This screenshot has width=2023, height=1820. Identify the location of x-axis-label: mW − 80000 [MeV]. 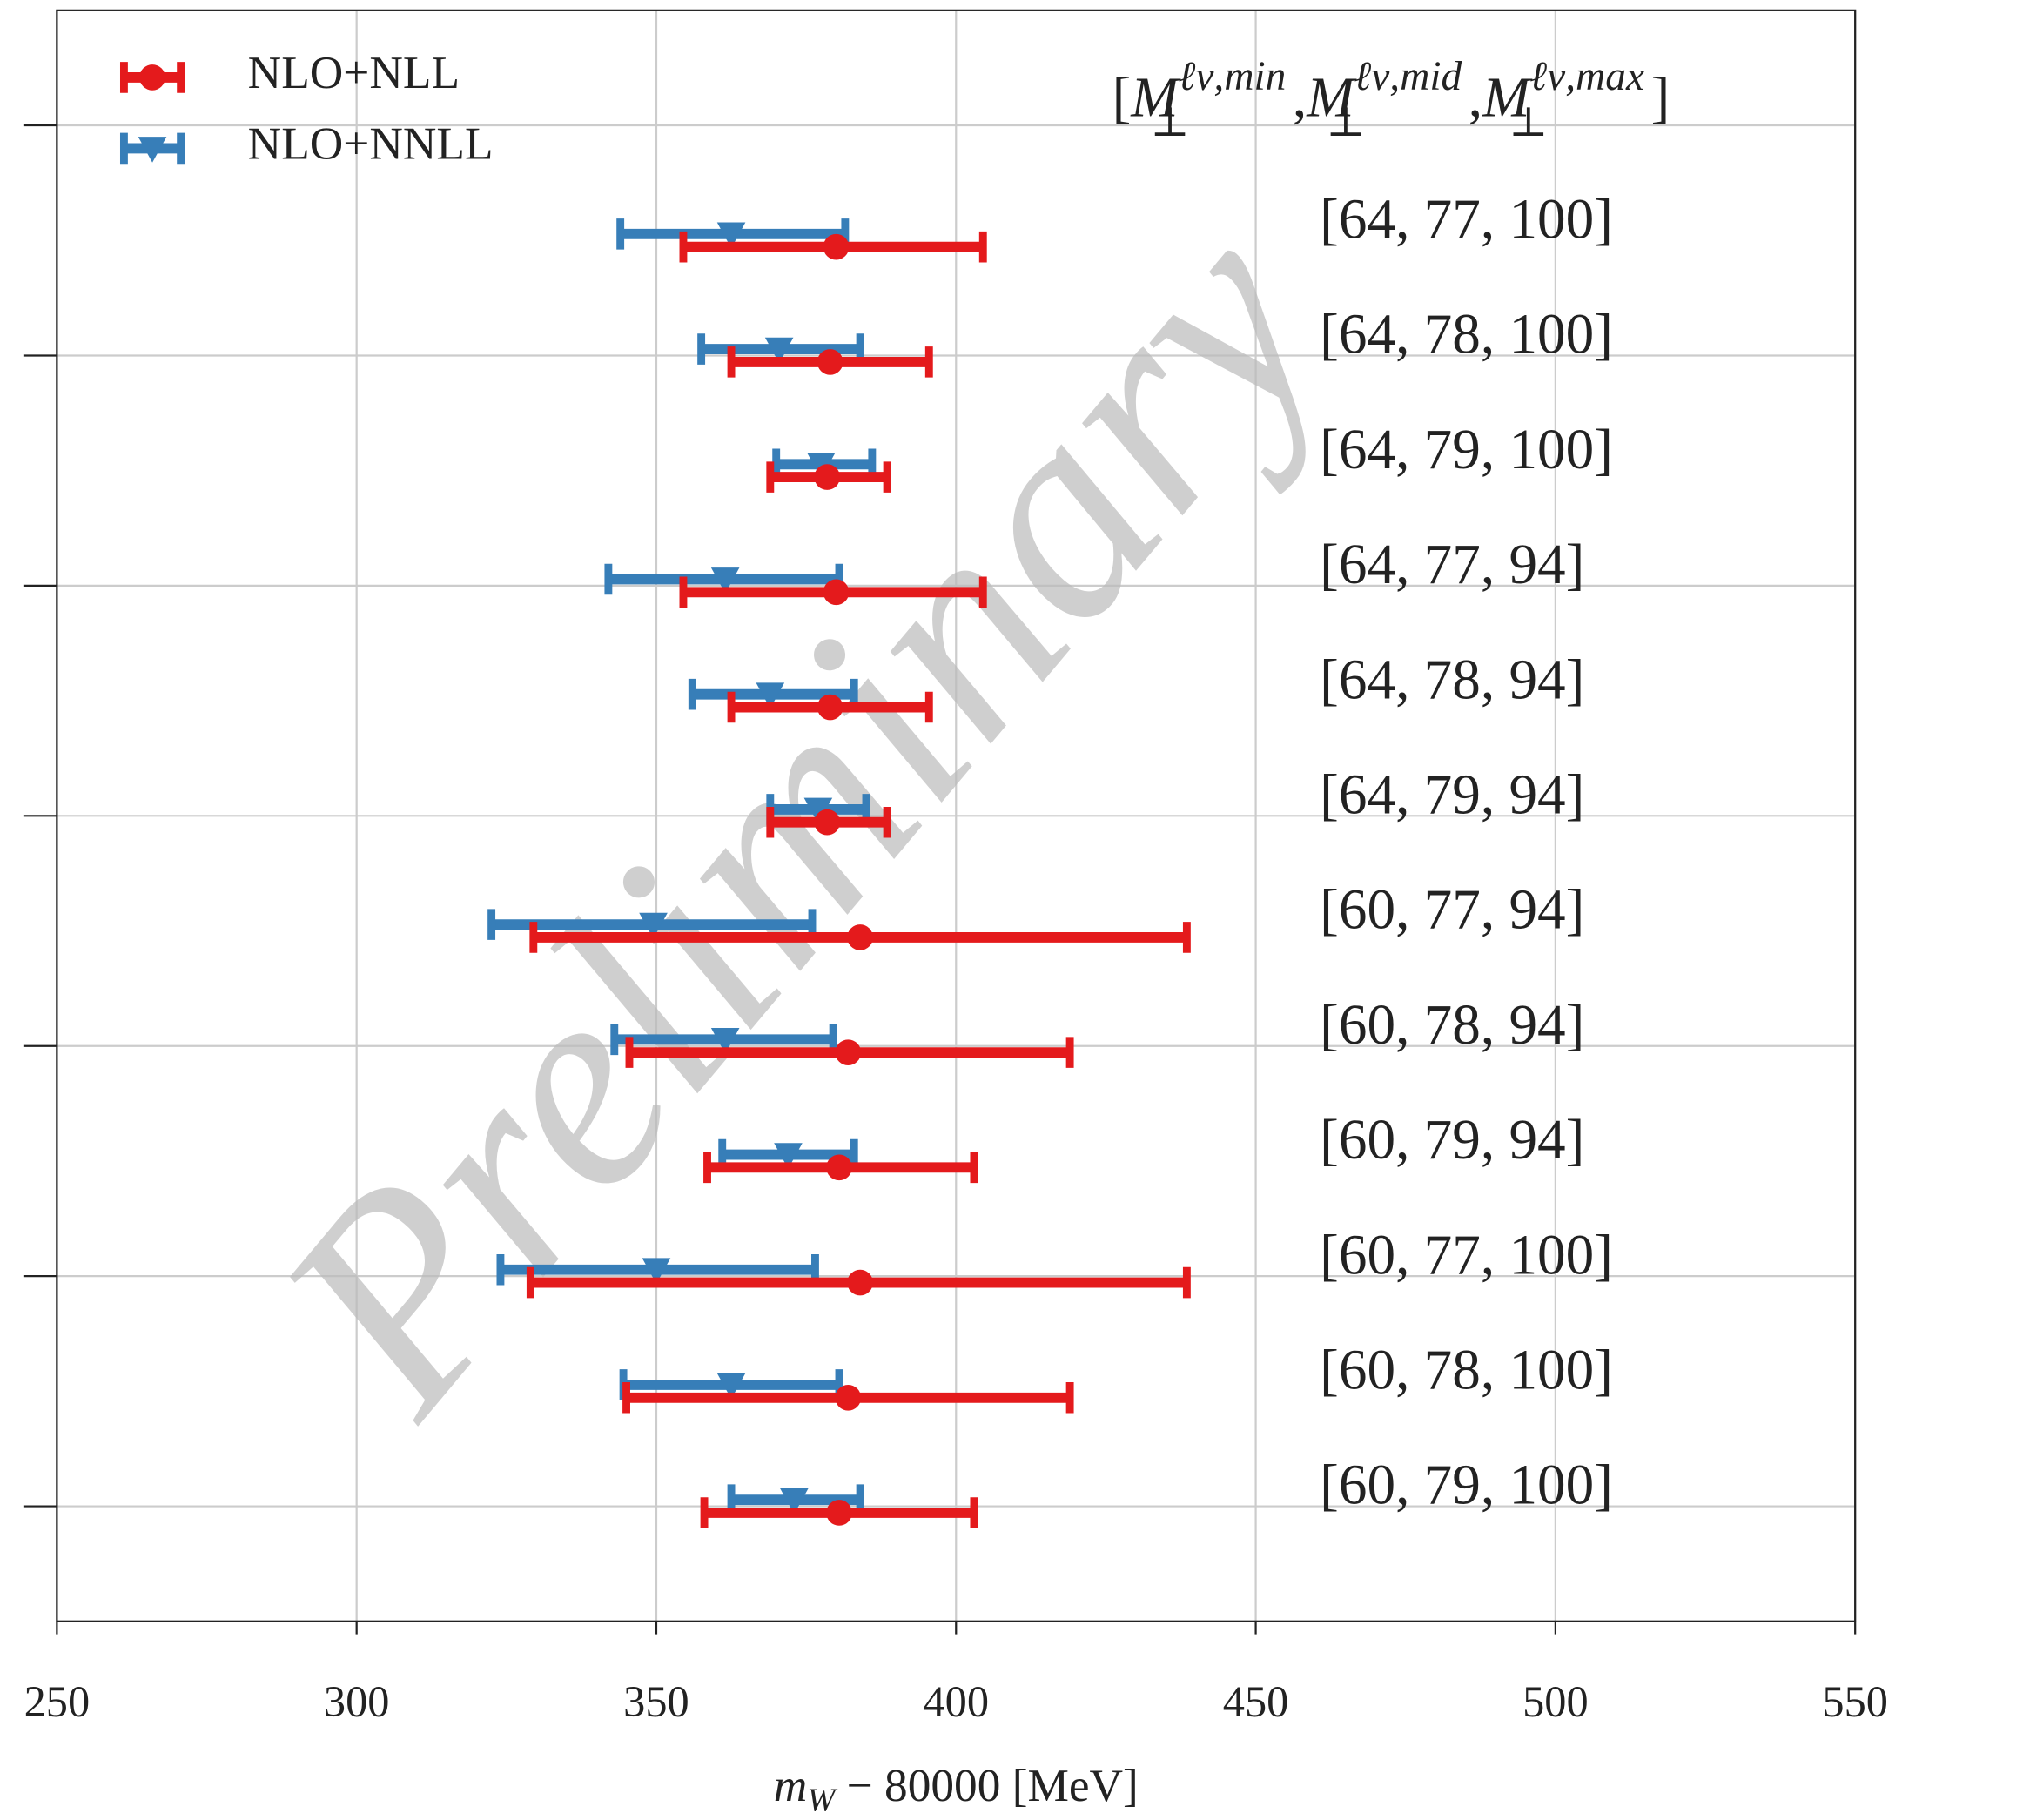
(957, 1788).